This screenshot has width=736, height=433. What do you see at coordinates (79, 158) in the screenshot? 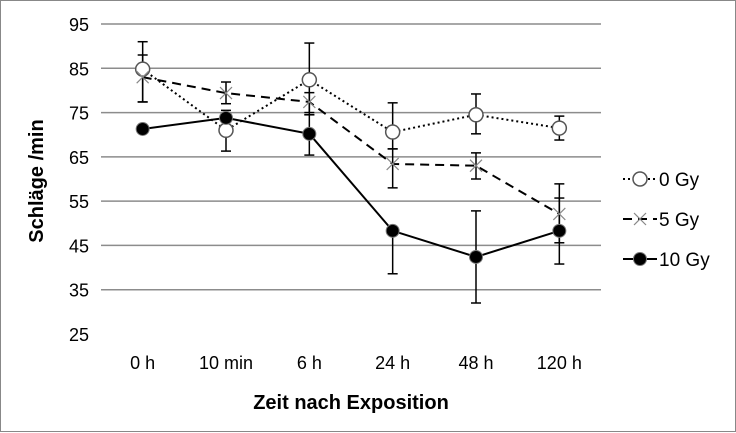
I see `y-tick-label: 65` at bounding box center [79, 158].